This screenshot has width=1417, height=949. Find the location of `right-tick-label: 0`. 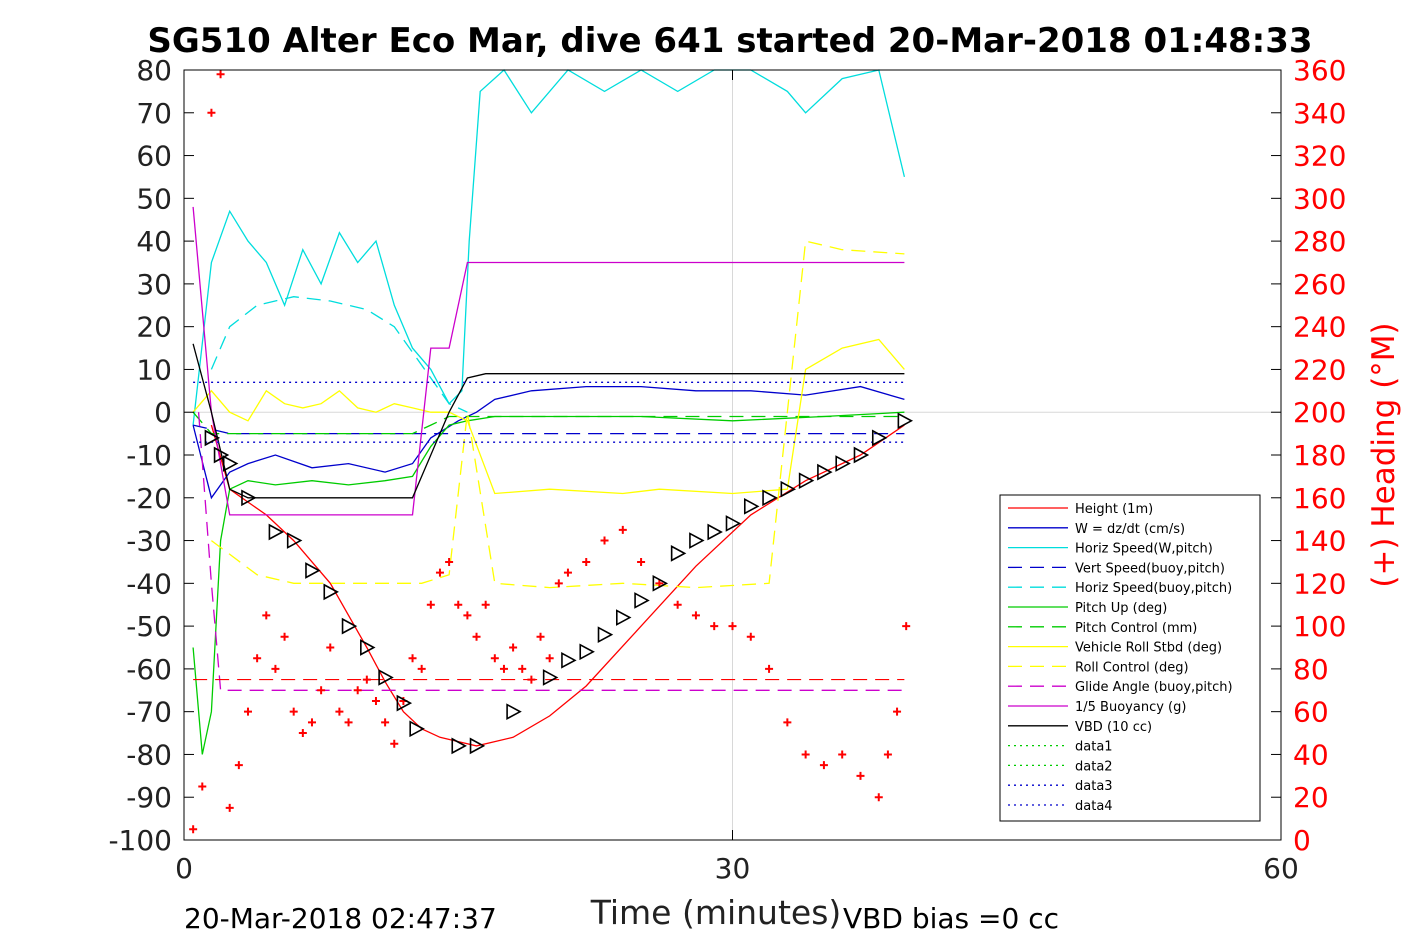

right-tick-label: 0 is located at coordinates (1302, 840).